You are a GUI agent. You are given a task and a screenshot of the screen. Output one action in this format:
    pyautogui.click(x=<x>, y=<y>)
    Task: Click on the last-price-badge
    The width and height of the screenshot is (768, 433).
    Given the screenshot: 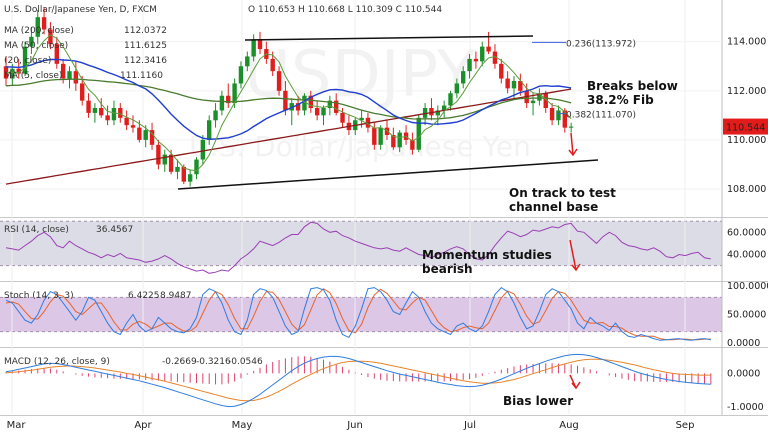 What is the action you would take?
    pyautogui.click(x=745, y=126)
    